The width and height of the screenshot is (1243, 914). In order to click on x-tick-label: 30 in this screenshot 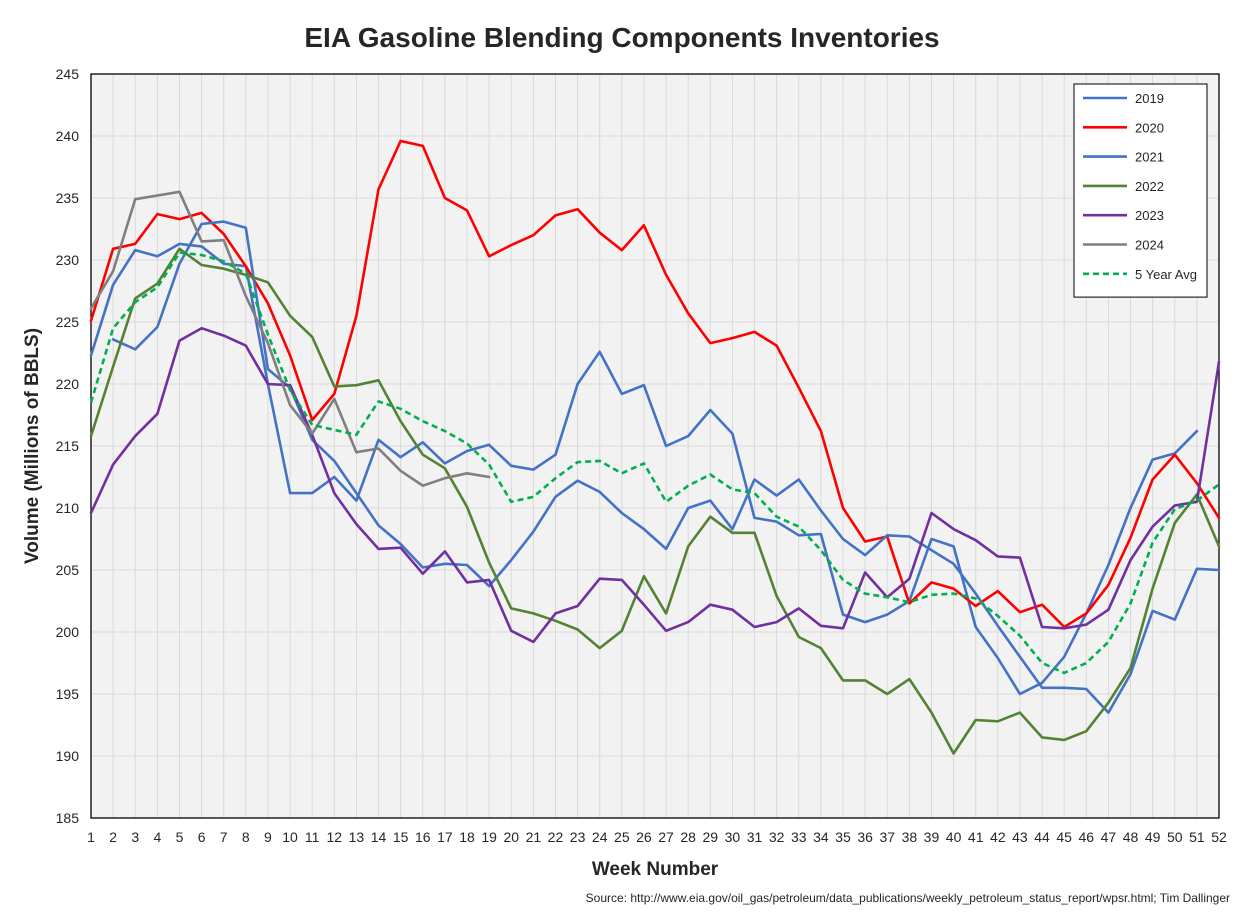, I will do `click(733, 837)`.